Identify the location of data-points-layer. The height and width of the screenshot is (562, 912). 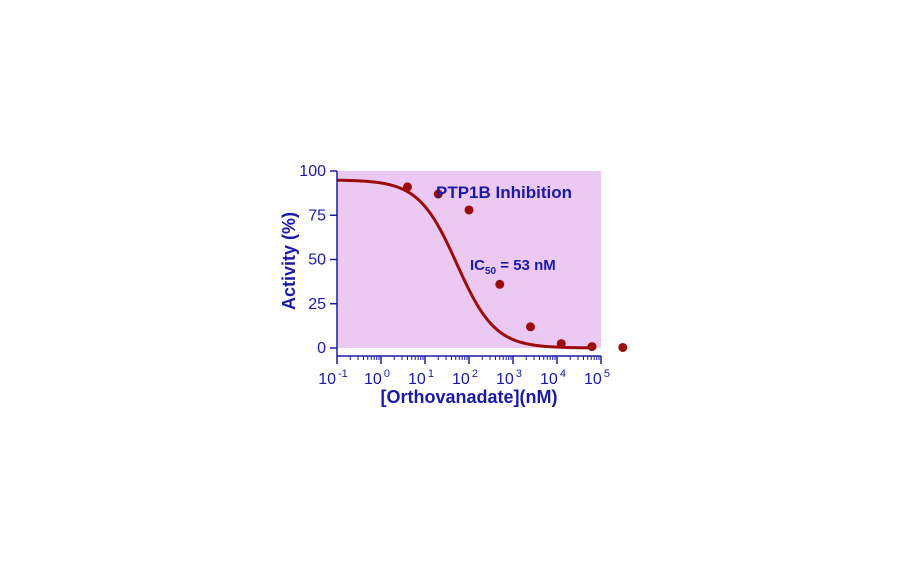
(515, 267).